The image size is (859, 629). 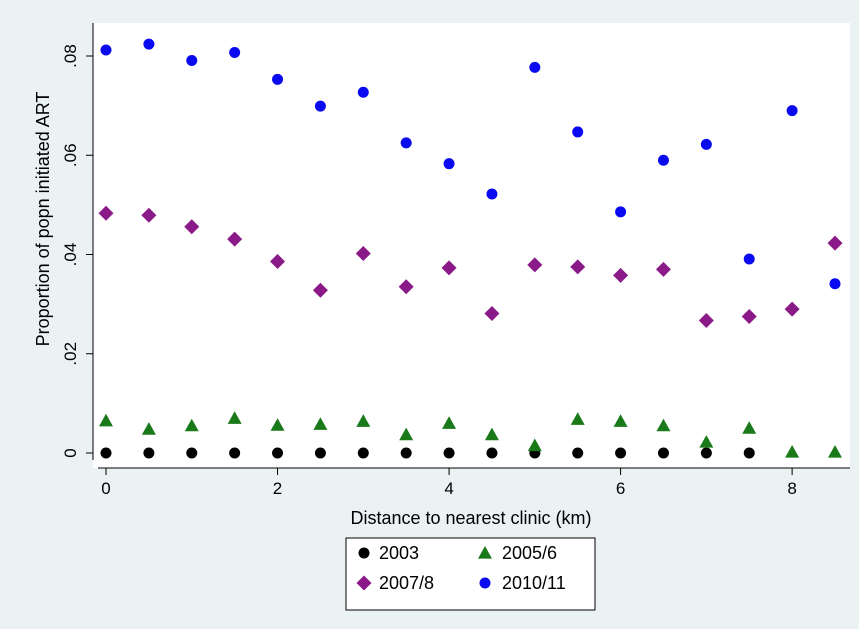 I want to click on x-tick-label: 4, so click(x=448, y=488).